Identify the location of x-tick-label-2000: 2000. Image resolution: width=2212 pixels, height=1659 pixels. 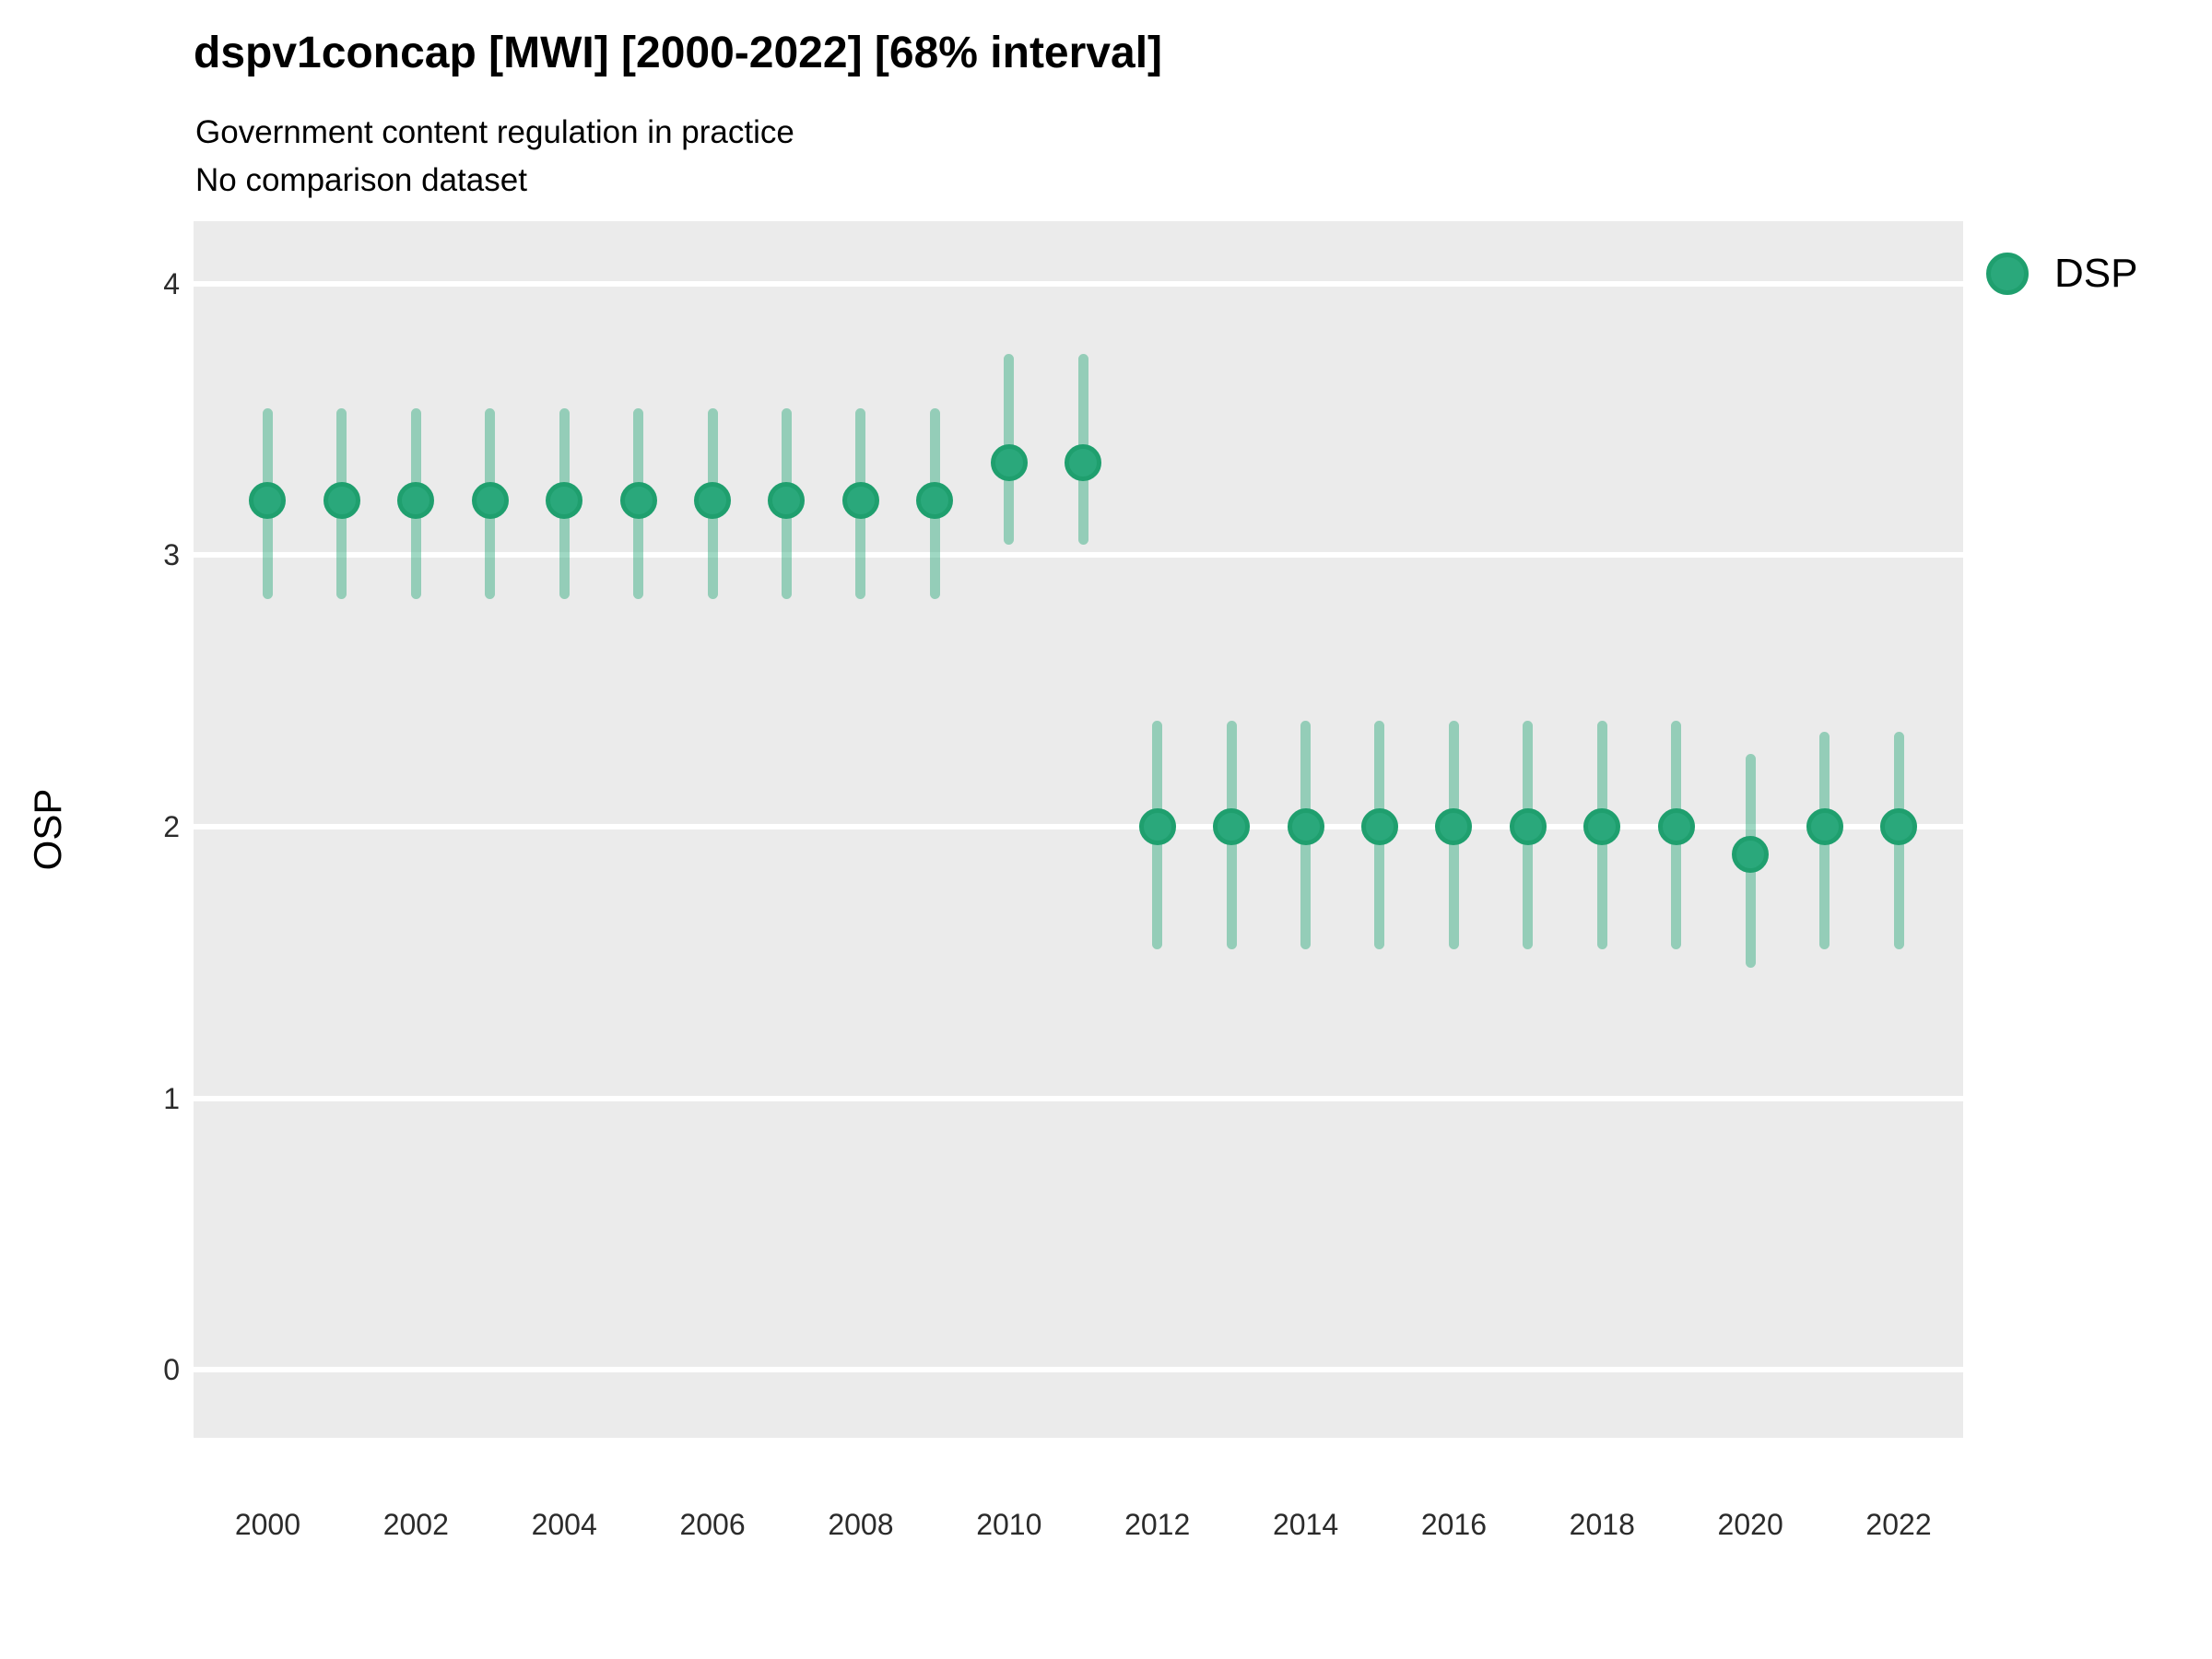
(267, 1524).